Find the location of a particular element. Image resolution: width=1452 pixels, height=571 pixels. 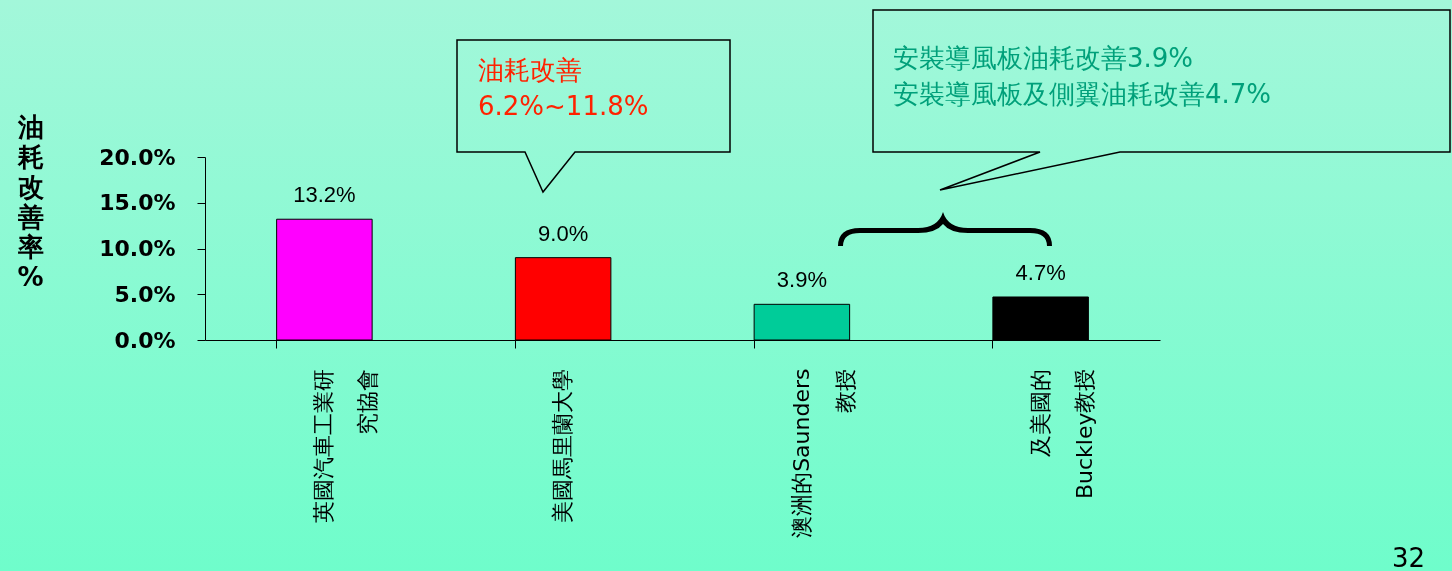

y-tick-label: 15.0% is located at coordinates (137, 203).